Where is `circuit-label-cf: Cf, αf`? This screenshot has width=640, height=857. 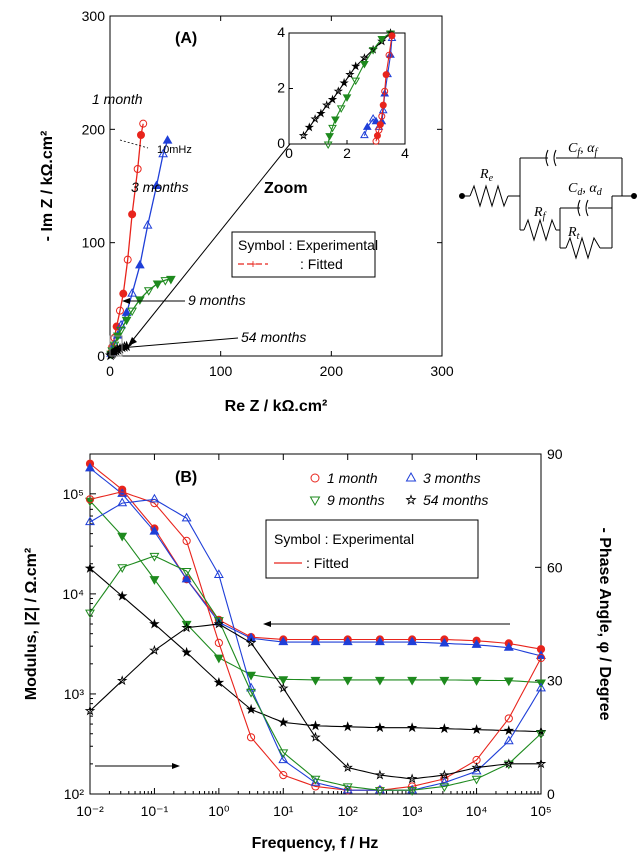 circuit-label-cf: Cf, αf is located at coordinates (583, 149).